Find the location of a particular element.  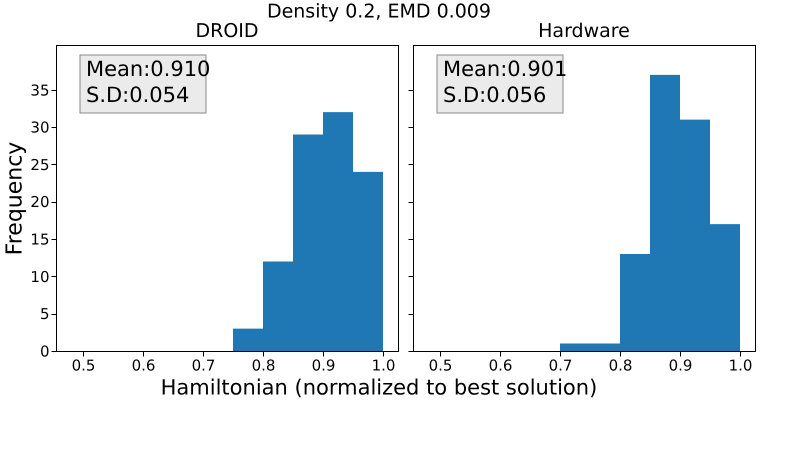

y-tick-label: 15 is located at coordinates (40, 239).